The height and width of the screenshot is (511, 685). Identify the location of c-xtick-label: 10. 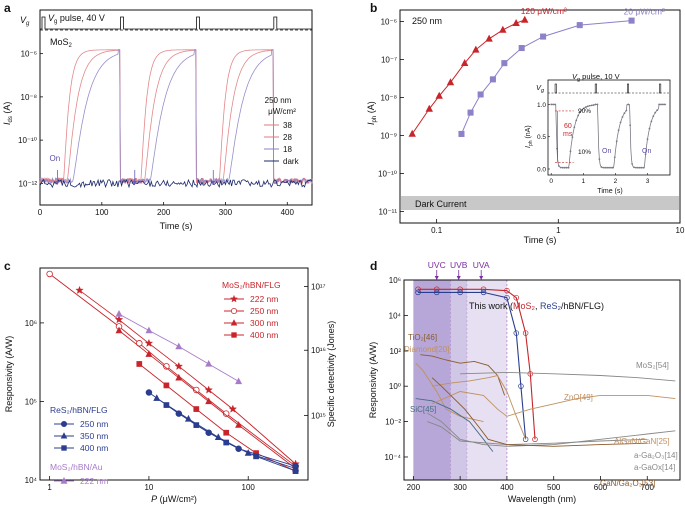
(148, 487).